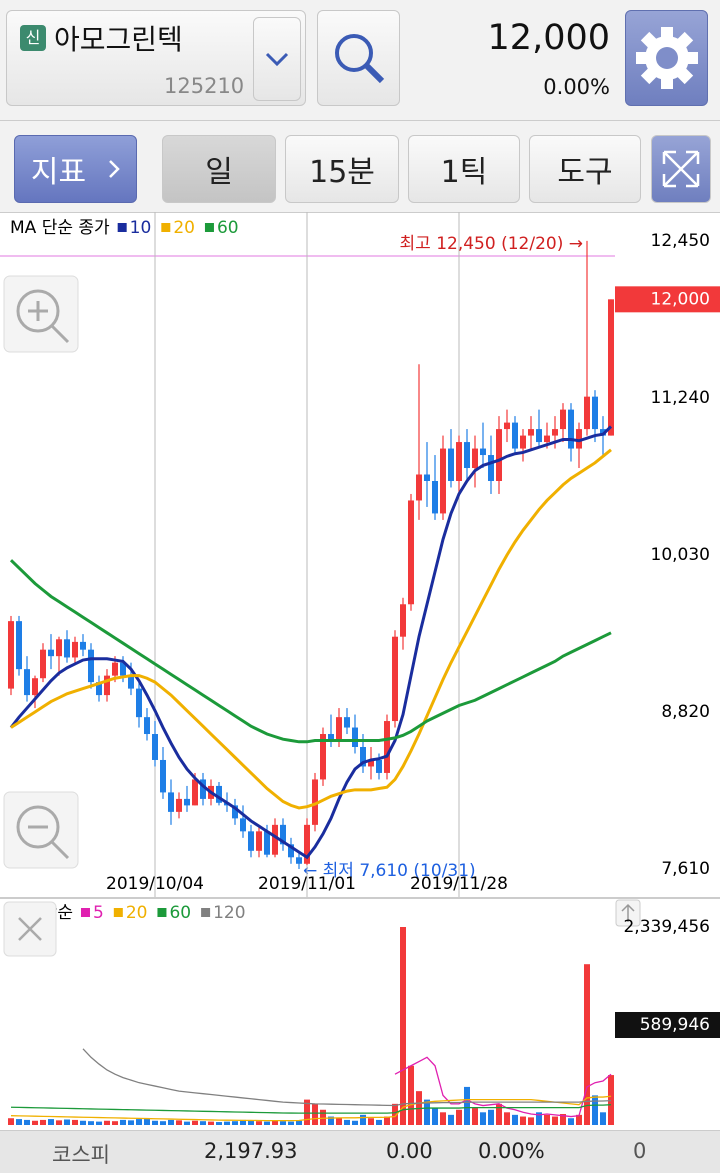 The height and width of the screenshot is (1173, 720). What do you see at coordinates (114, 169) in the screenshot?
I see `chevron-right` at bounding box center [114, 169].